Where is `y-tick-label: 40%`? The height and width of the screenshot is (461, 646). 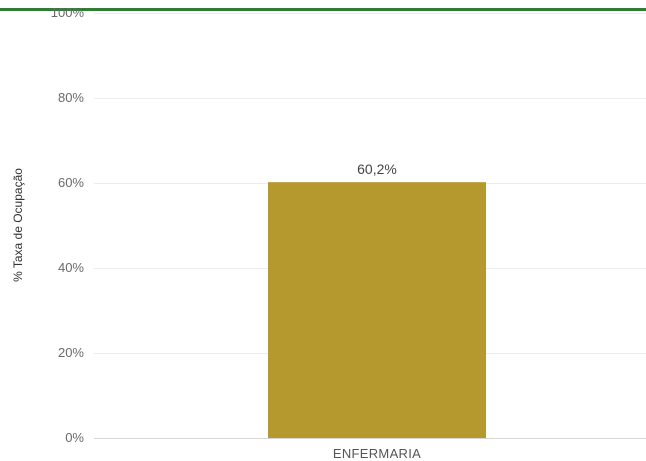 y-tick-label: 40% is located at coordinates (71, 267).